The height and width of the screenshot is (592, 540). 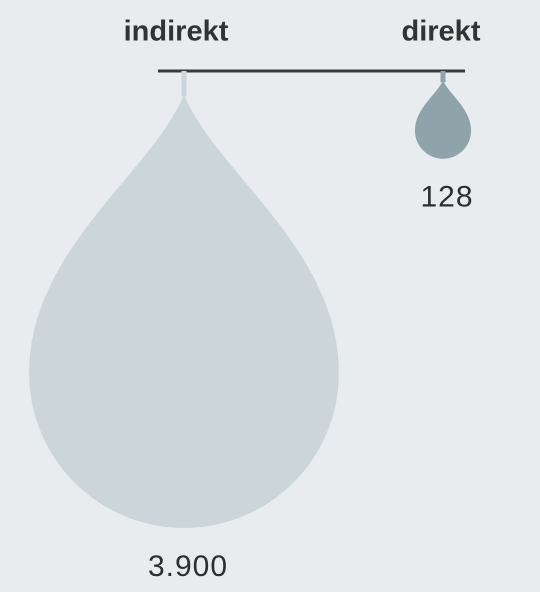 What do you see at coordinates (441, 32) in the screenshot?
I see `category-label: direkt` at bounding box center [441, 32].